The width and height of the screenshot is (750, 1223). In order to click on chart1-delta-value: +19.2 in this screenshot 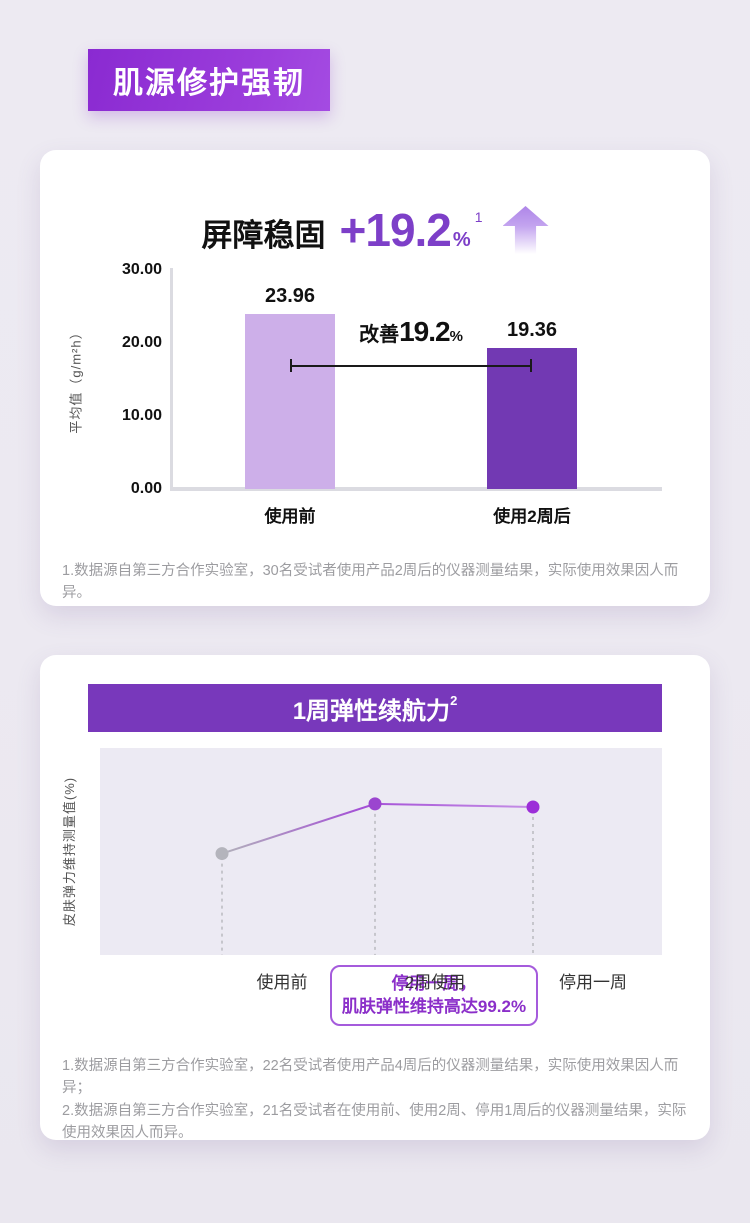, I will do `click(395, 230)`.